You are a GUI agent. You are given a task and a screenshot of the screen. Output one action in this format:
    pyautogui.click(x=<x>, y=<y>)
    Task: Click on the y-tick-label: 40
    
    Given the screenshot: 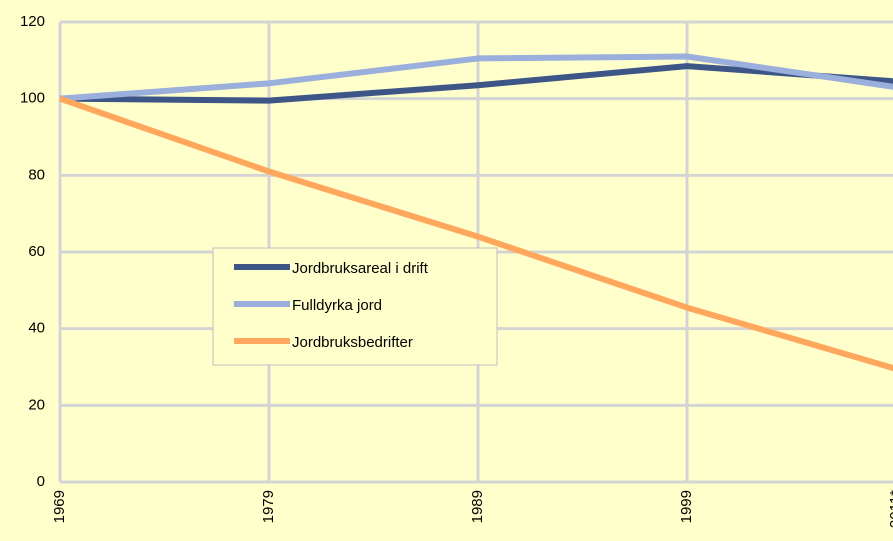 What is the action you would take?
    pyautogui.click(x=36, y=328)
    